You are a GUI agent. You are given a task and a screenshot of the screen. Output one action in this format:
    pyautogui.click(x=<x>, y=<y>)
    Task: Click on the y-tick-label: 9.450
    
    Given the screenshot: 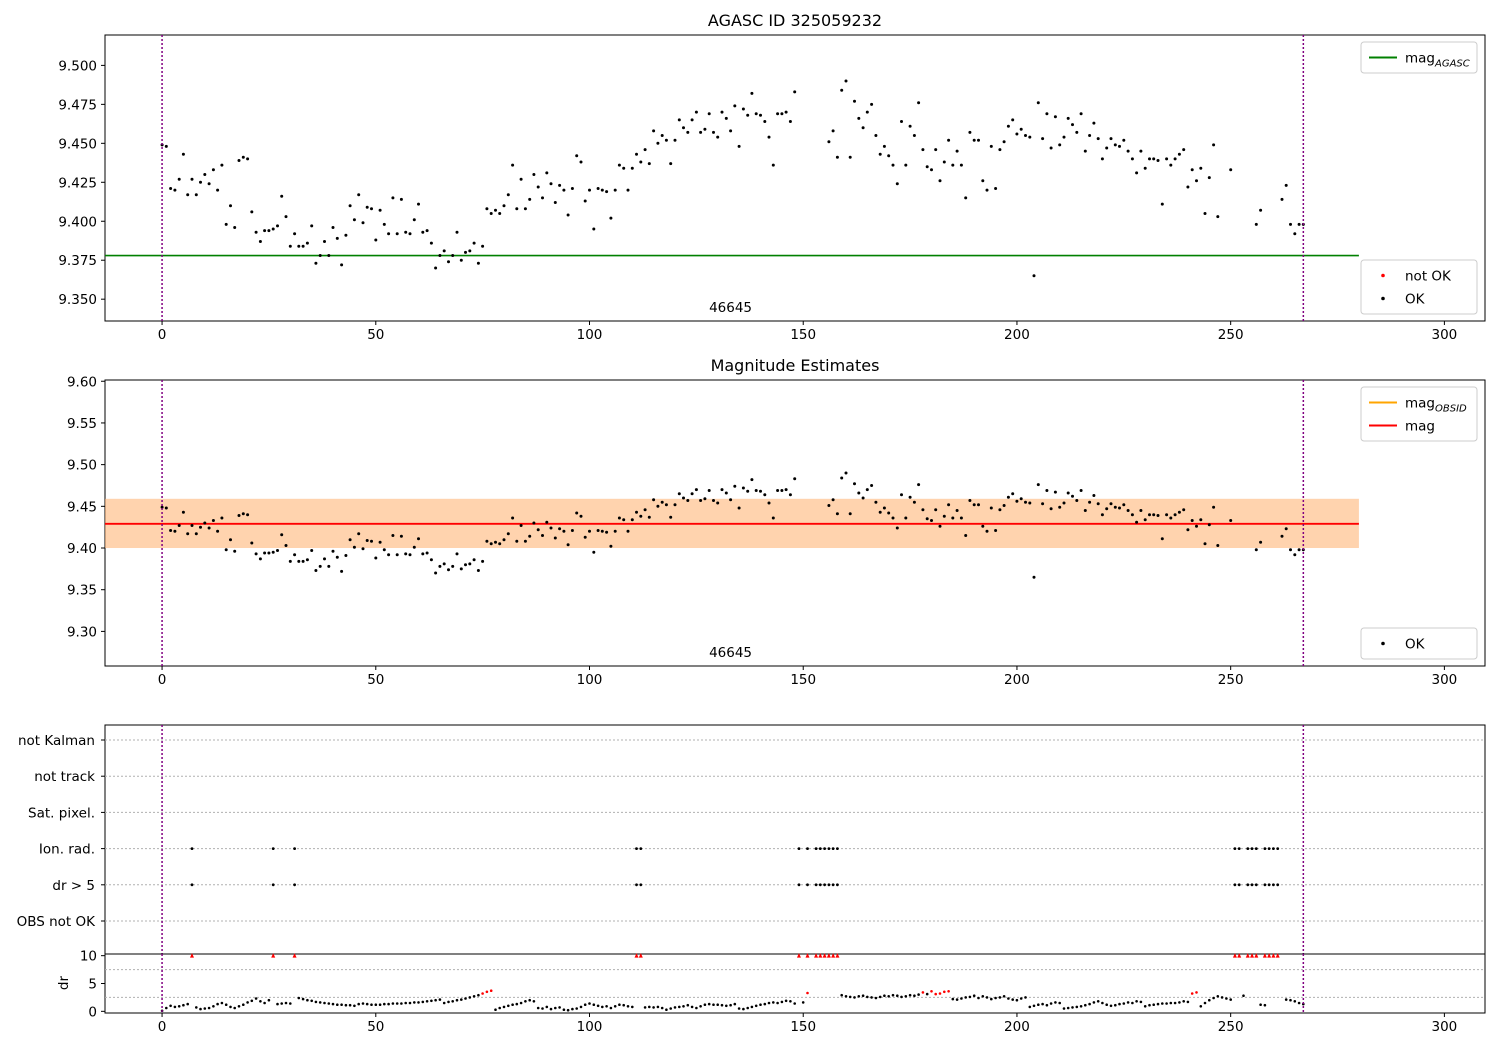 What is the action you would take?
    pyautogui.click(x=77, y=144)
    